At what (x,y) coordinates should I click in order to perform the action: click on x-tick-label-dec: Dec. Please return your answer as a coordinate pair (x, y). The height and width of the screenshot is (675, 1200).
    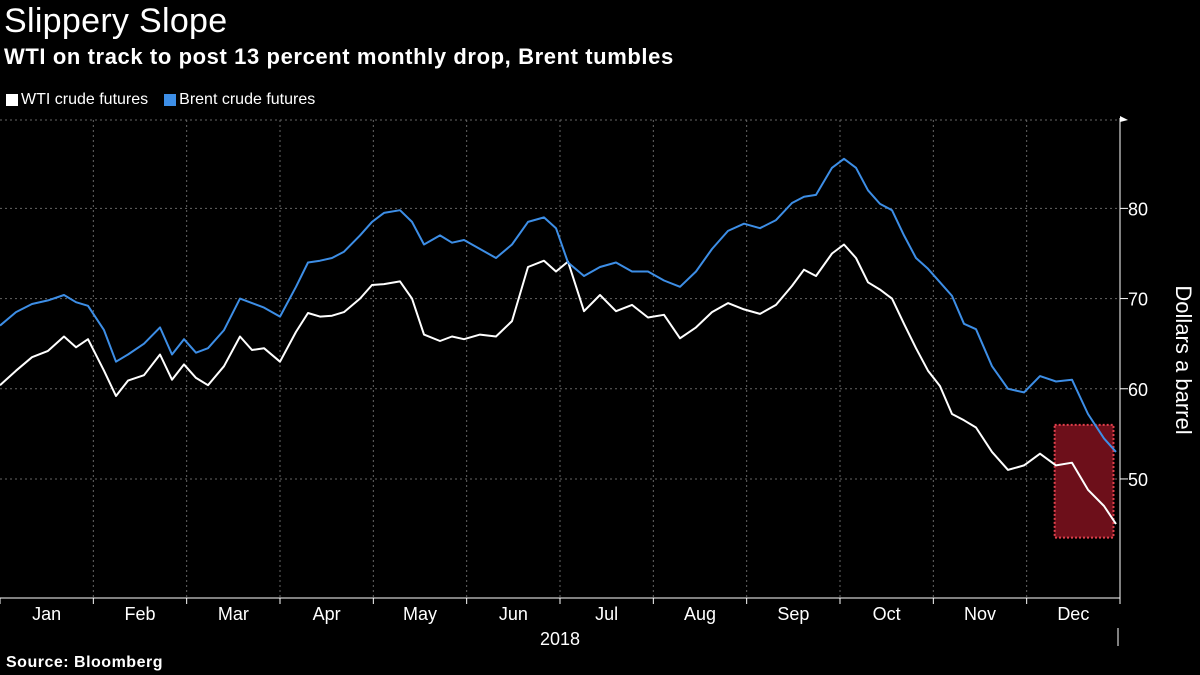
    Looking at the image, I should click on (1073, 614).